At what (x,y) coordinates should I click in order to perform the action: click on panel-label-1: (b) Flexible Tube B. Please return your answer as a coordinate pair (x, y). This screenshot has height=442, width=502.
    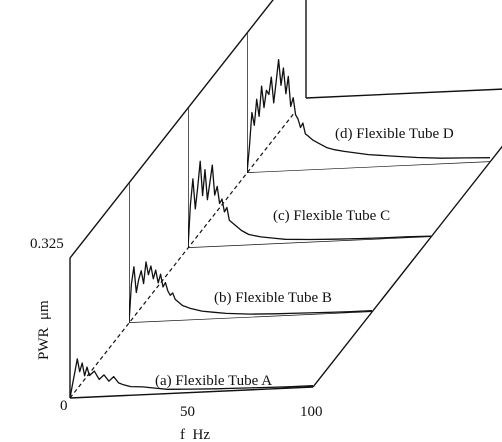
    Looking at the image, I should click on (273, 298).